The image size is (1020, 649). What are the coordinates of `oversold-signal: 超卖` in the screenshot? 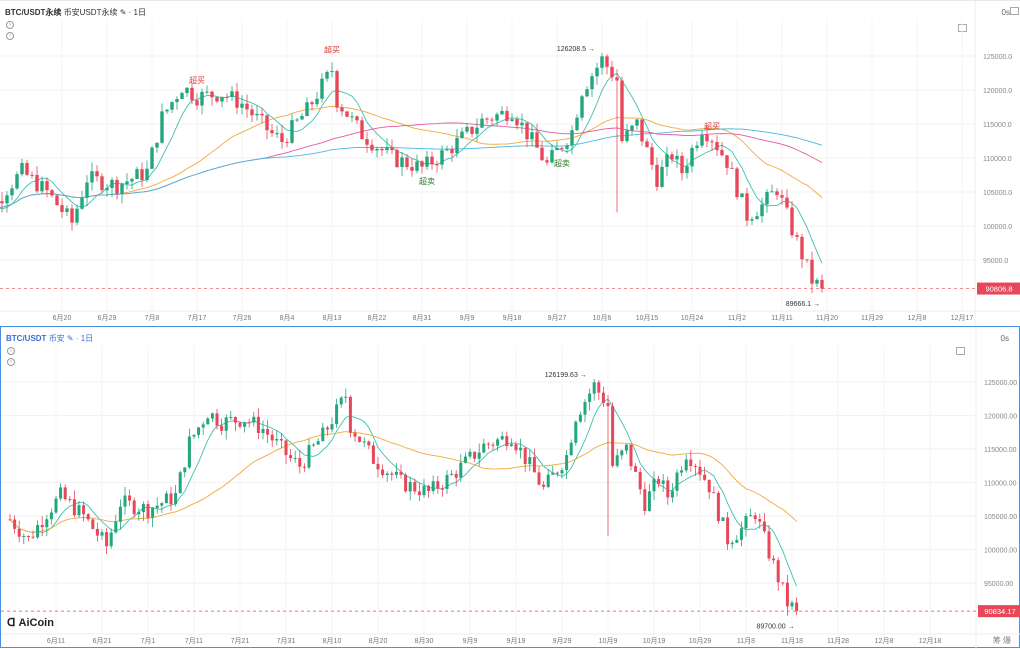 It's located at (562, 163).